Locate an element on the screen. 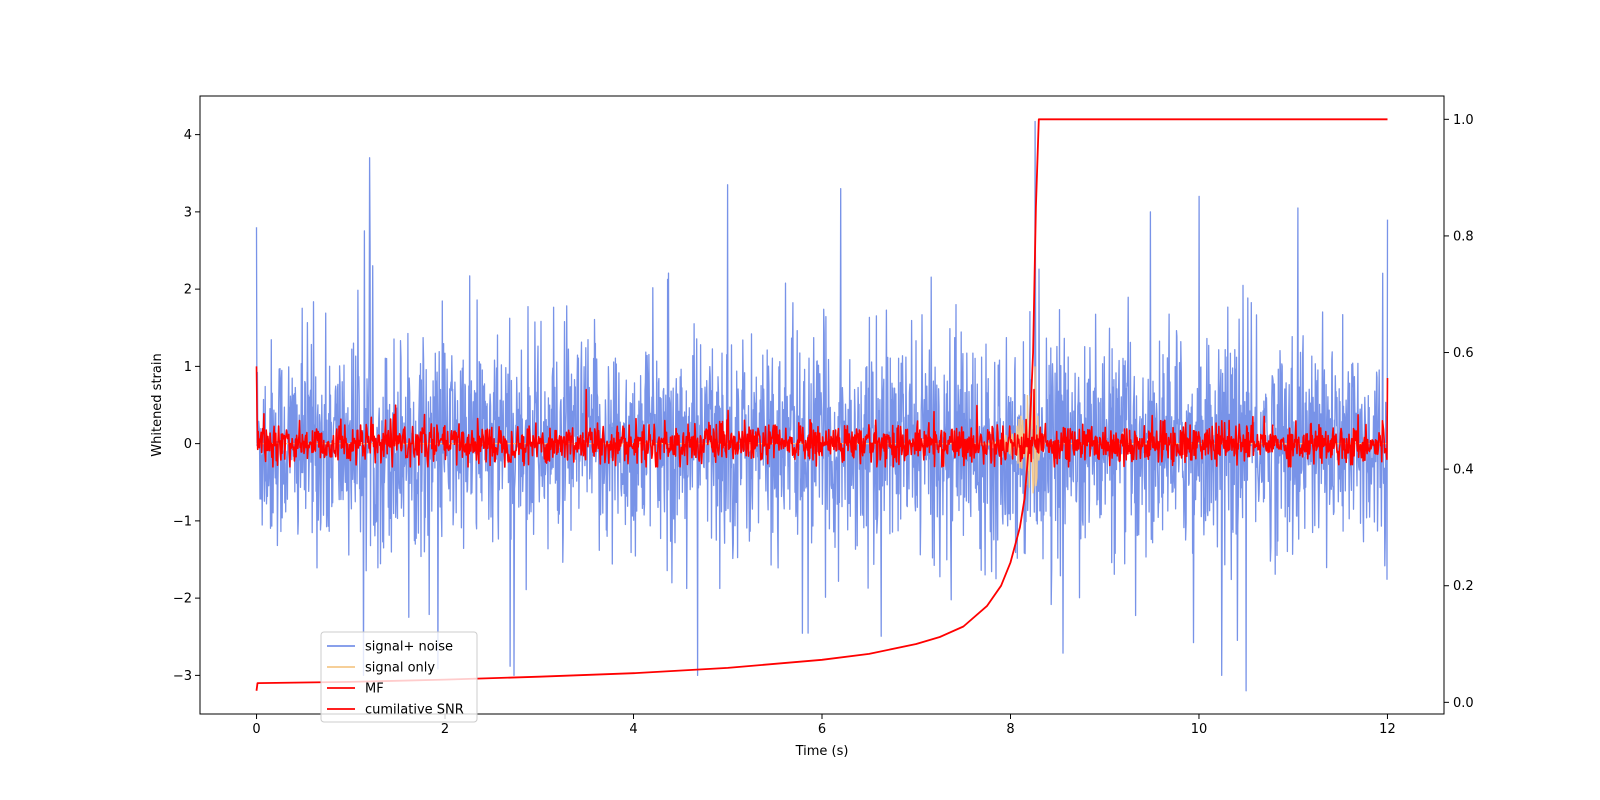  legend-label: signal+ noise is located at coordinates (409, 647).